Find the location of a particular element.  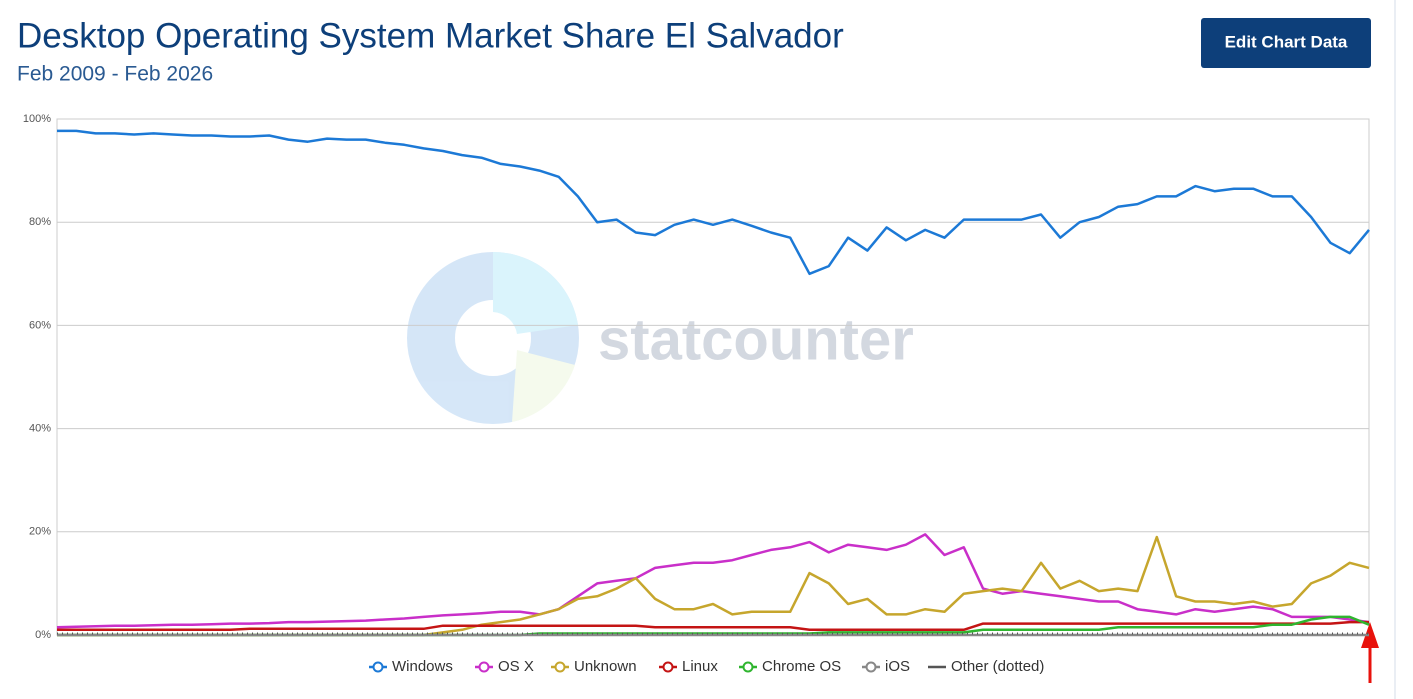

watermark-logo is located at coordinates (493, 338).